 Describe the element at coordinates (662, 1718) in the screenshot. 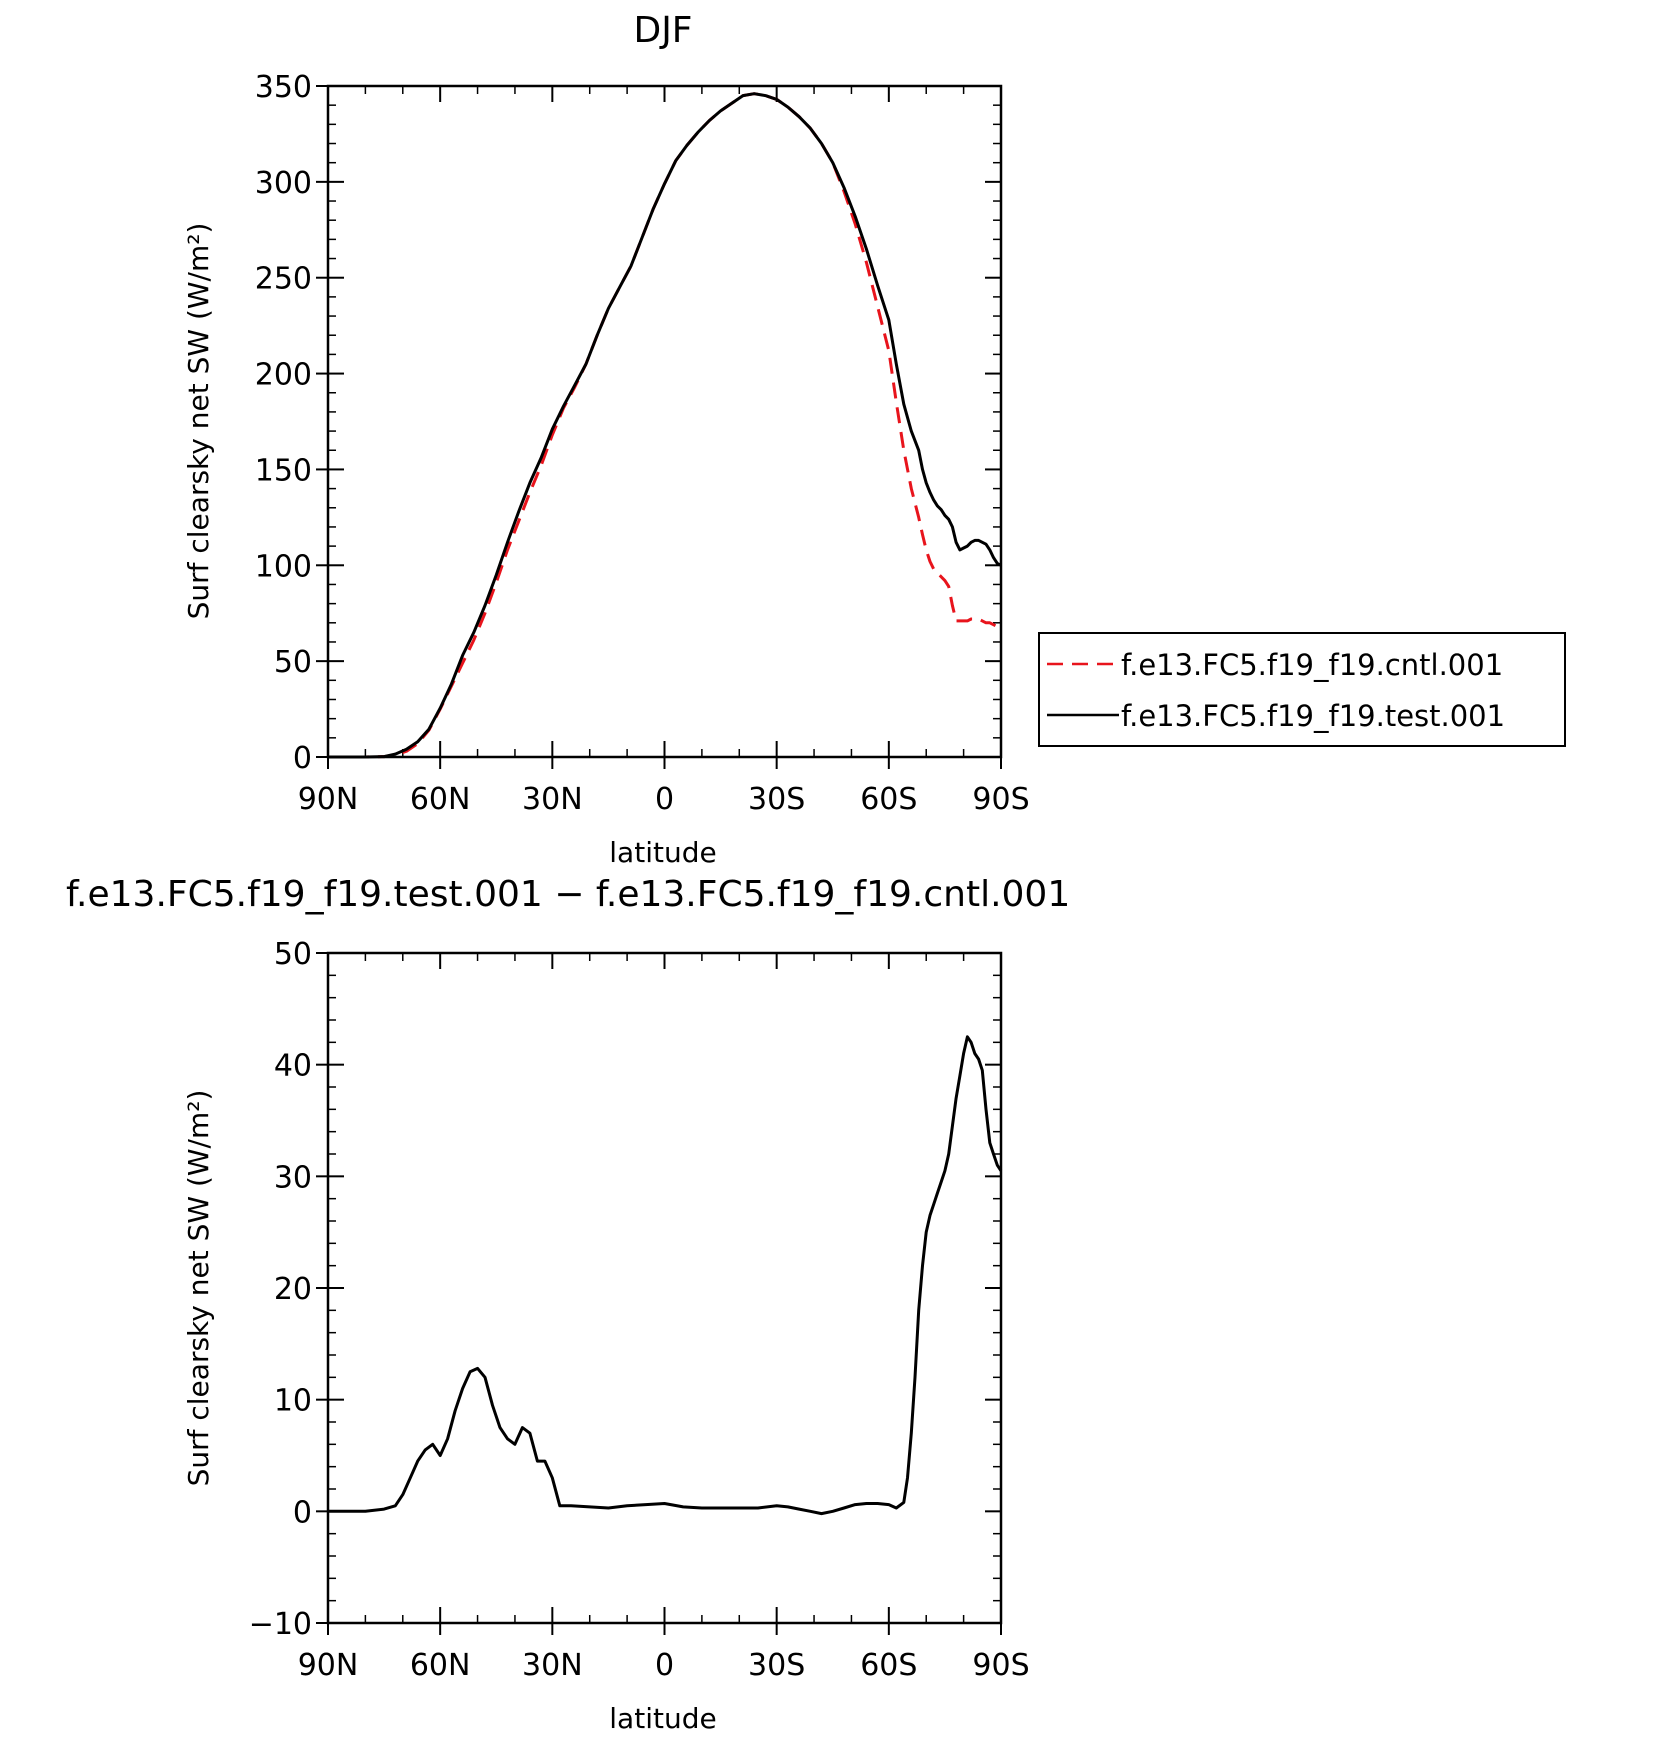

I see `bottom-x-axis-label: latitude` at that location.